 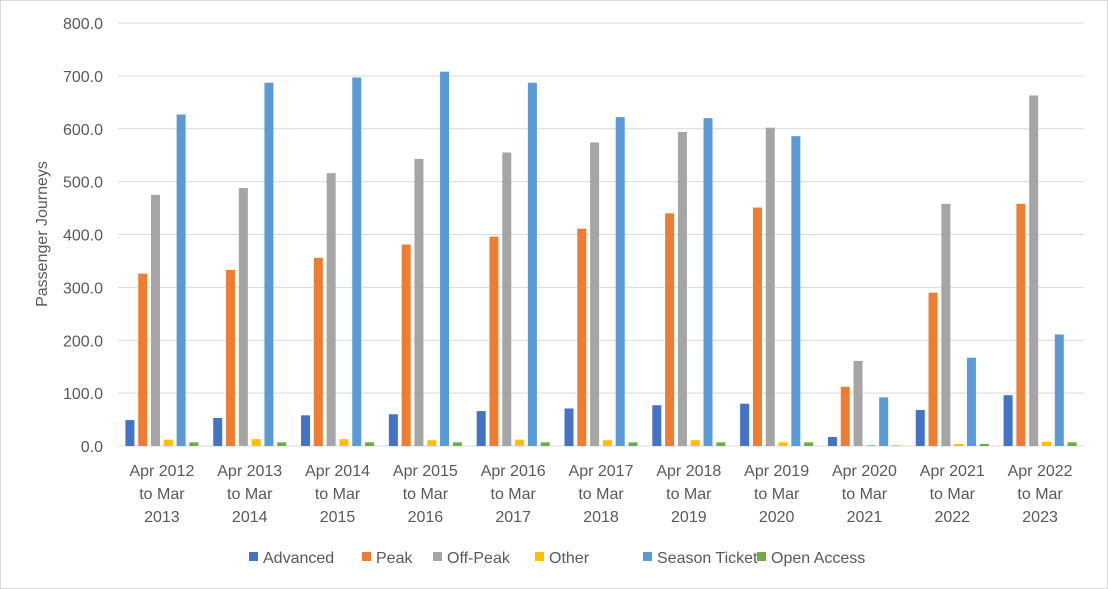 What do you see at coordinates (337, 494) in the screenshot?
I see `x-tick-label: Apr 2014 to Mar 2015` at bounding box center [337, 494].